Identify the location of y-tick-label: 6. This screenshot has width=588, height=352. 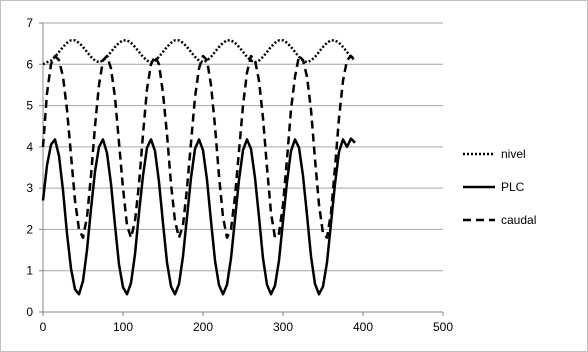
(29, 64).